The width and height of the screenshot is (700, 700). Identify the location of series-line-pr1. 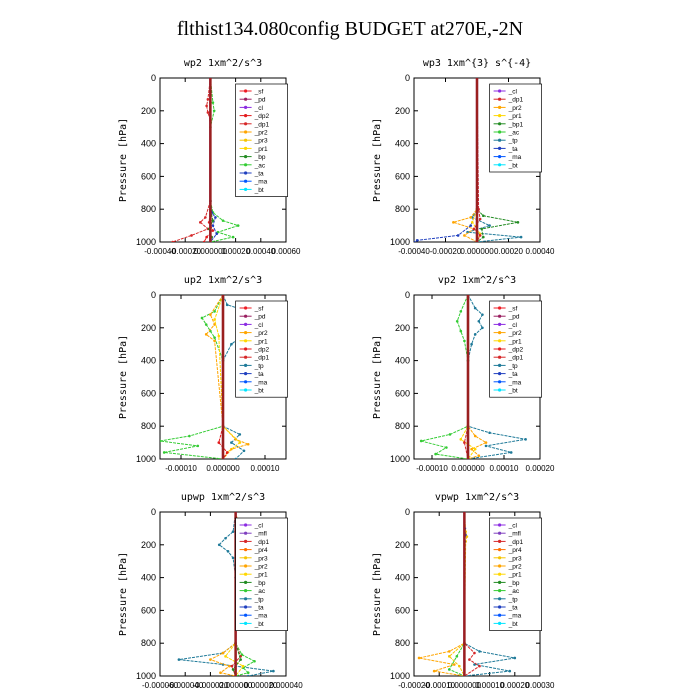
(234, 594).